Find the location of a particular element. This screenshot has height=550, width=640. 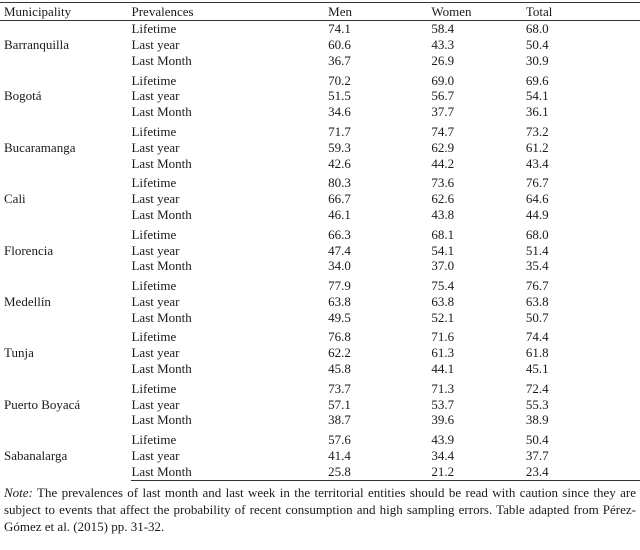

total-value-cell: 64.6 is located at coordinates (537, 199).